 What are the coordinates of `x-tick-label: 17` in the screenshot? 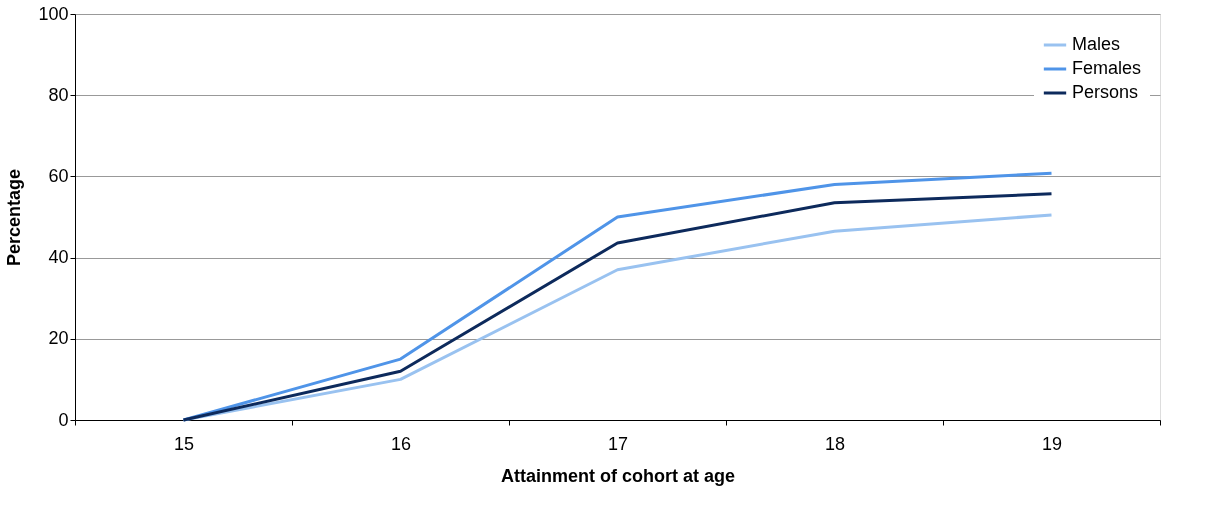 It's located at (618, 443).